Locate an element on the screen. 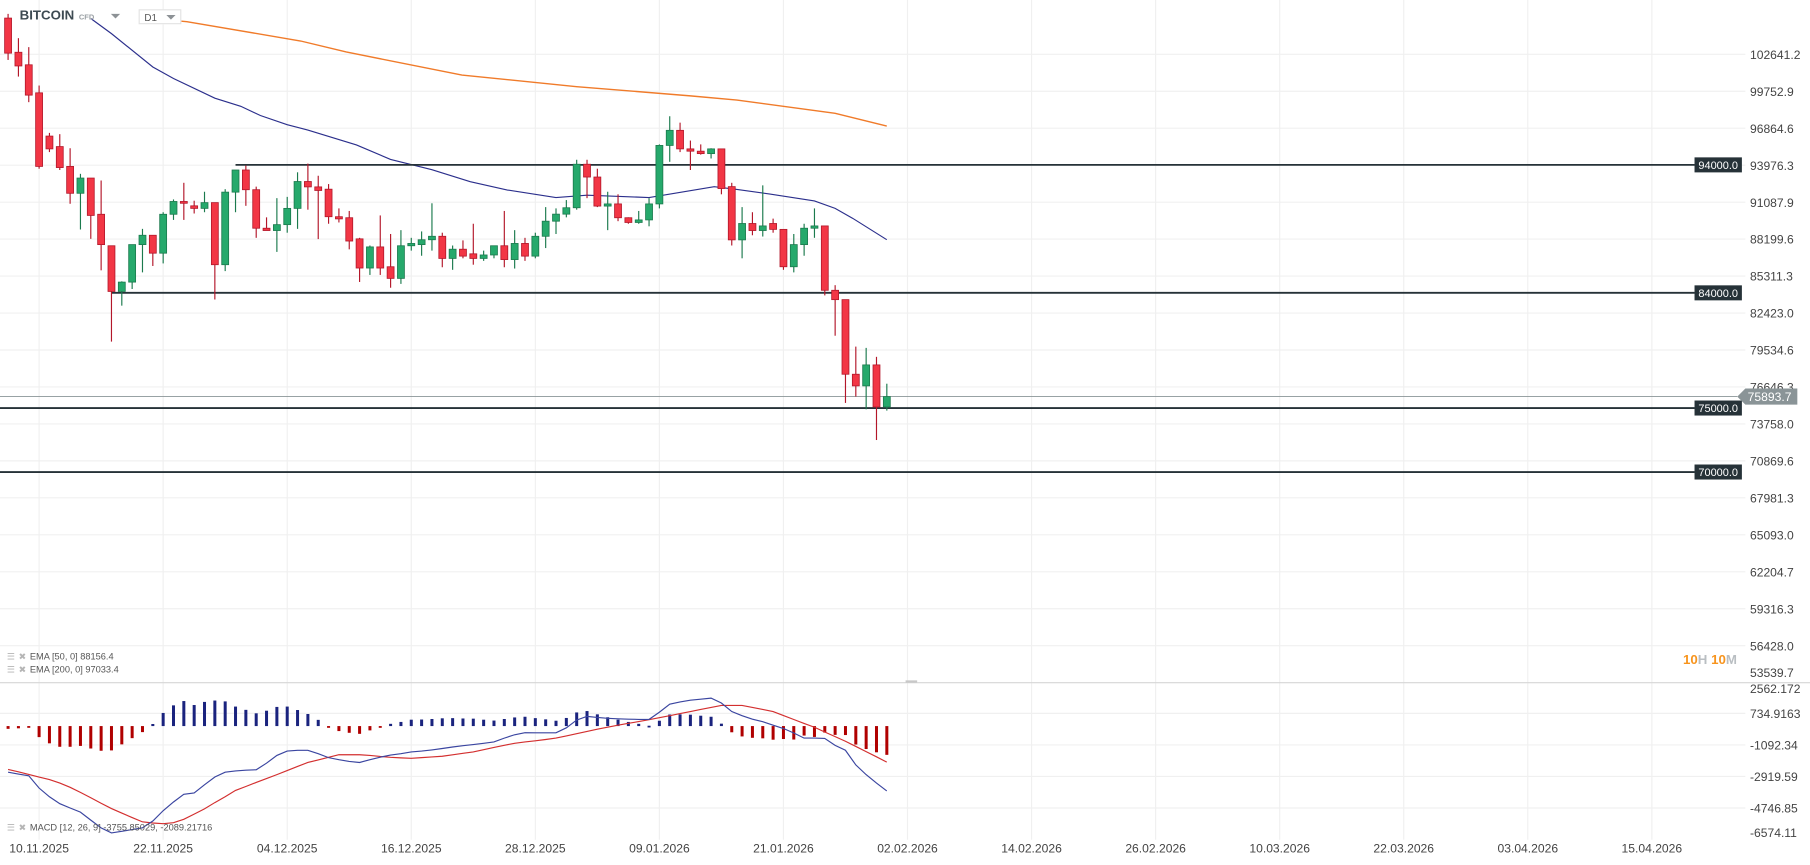  level-price-tag: 84000.0 is located at coordinates (1718, 293).